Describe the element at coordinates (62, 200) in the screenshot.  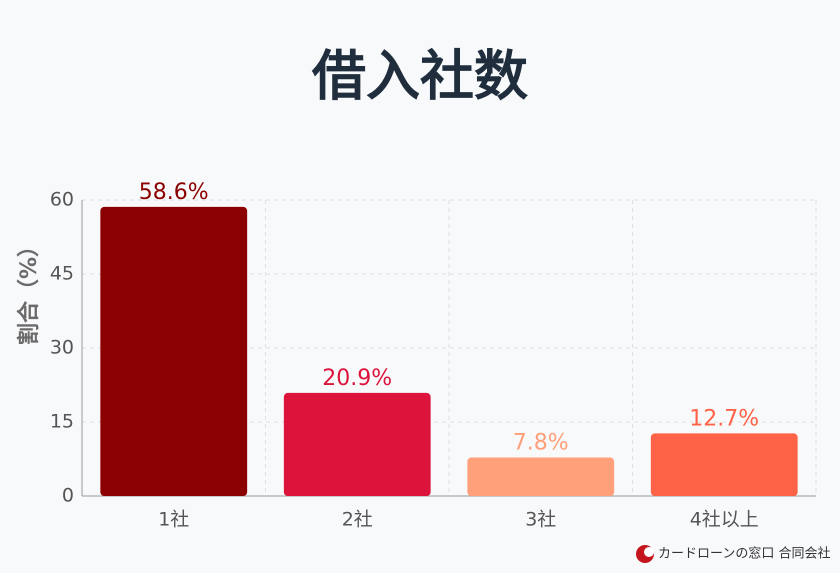
I see `y-tick-label: 60` at that location.